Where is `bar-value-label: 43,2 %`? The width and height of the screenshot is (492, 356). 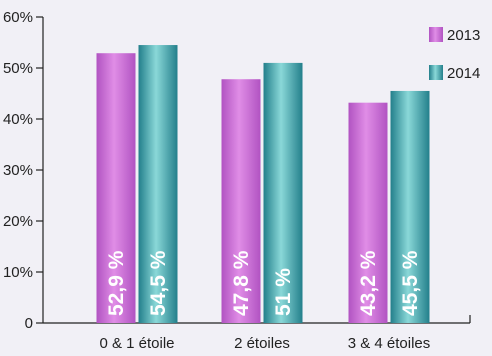 bar-value-label: 43,2 % is located at coordinates (368, 283).